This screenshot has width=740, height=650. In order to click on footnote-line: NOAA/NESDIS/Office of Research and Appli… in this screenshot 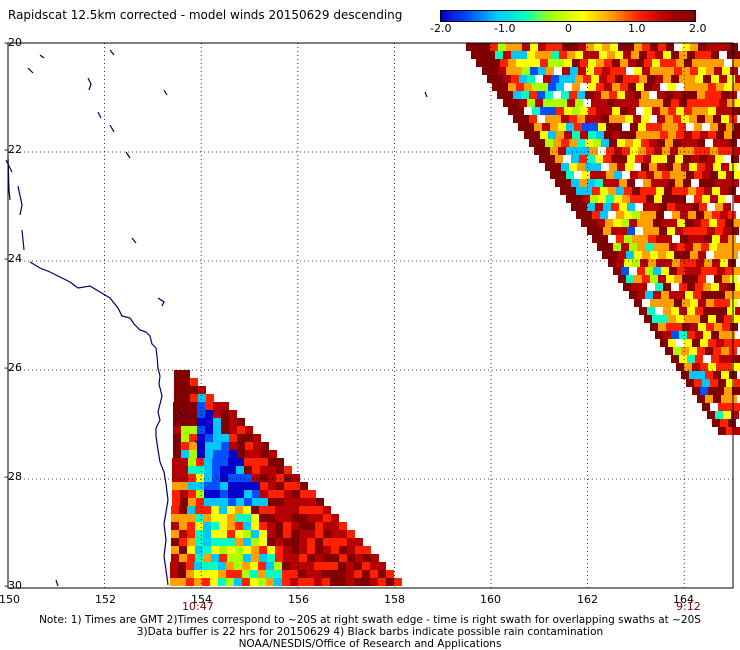, I will do `click(370, 644)`.